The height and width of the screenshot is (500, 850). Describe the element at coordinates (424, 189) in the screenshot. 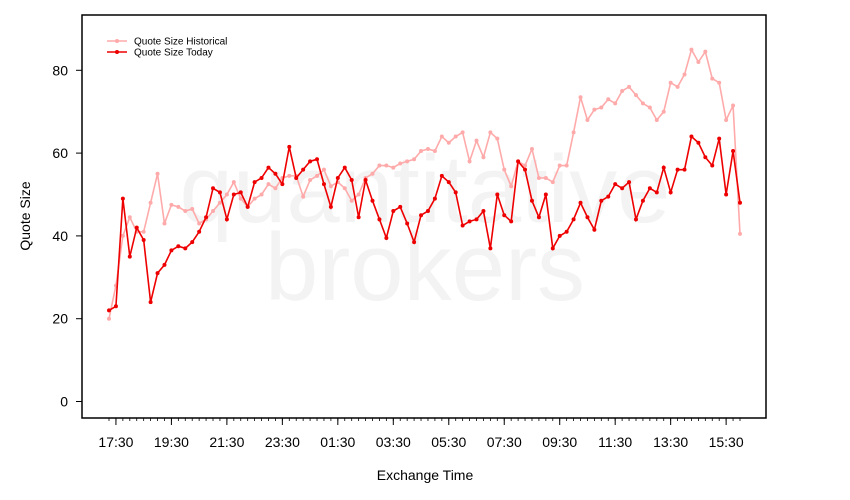

I see `watermark-line-1: quantitative` at that location.